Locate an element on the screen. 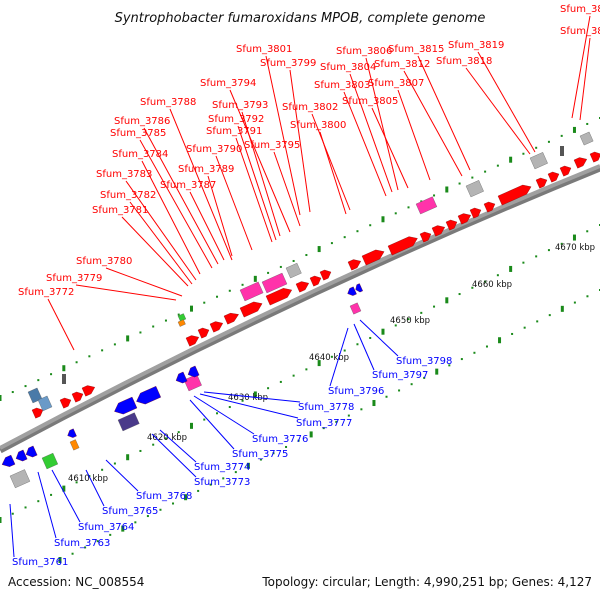  gene-label-bottom: Sfum_3775 is located at coordinates (260, 454).